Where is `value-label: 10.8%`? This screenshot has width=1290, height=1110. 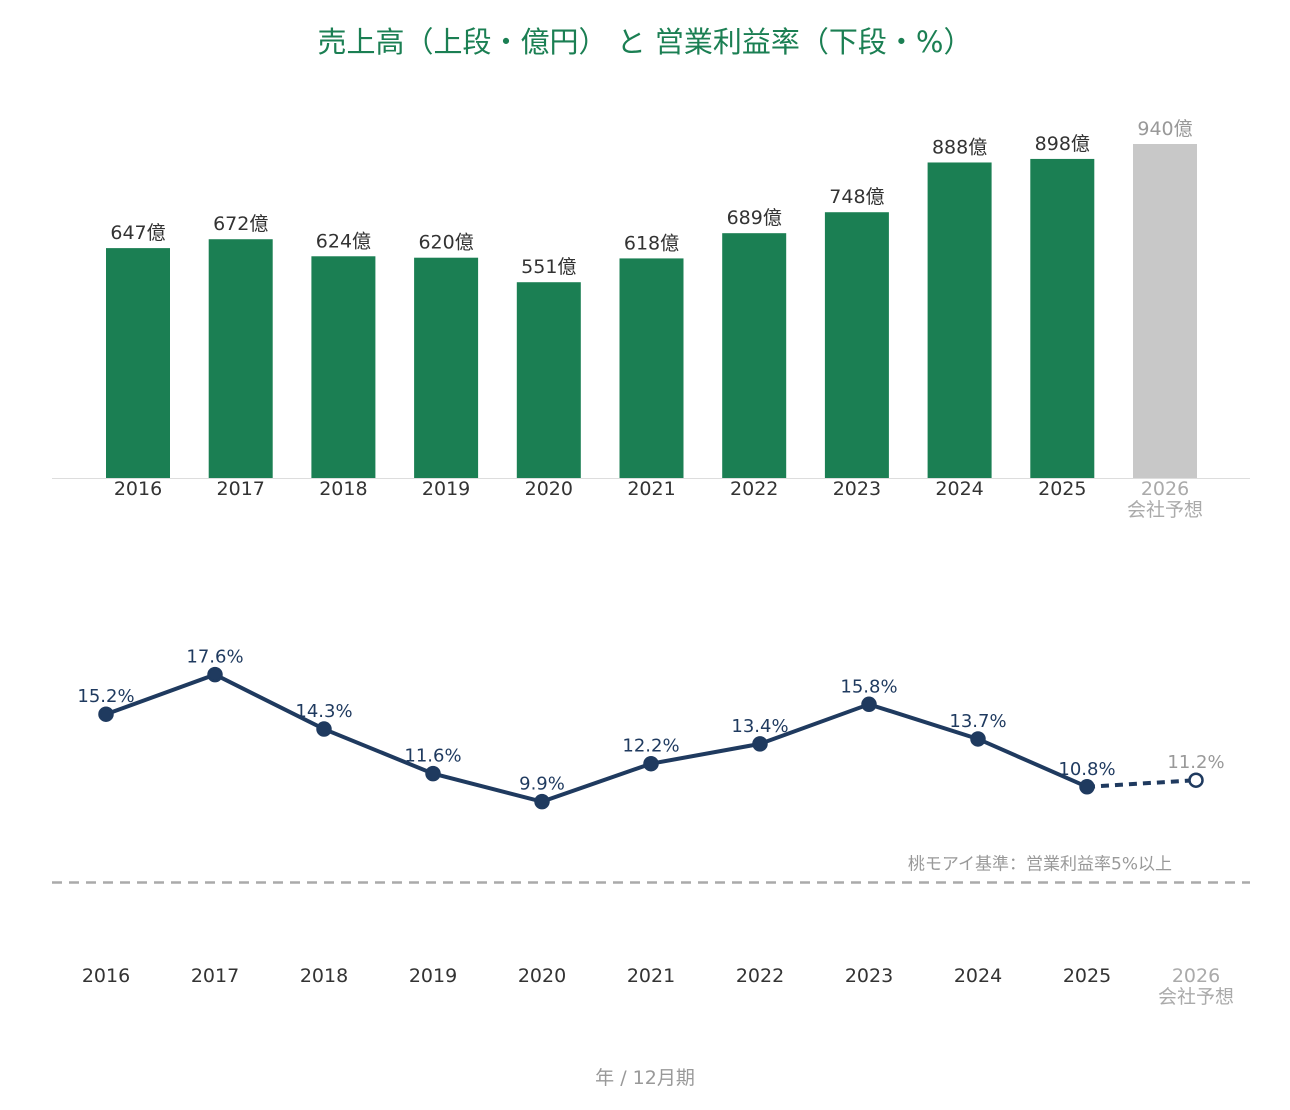
value-label: 10.8% is located at coordinates (1086, 769).